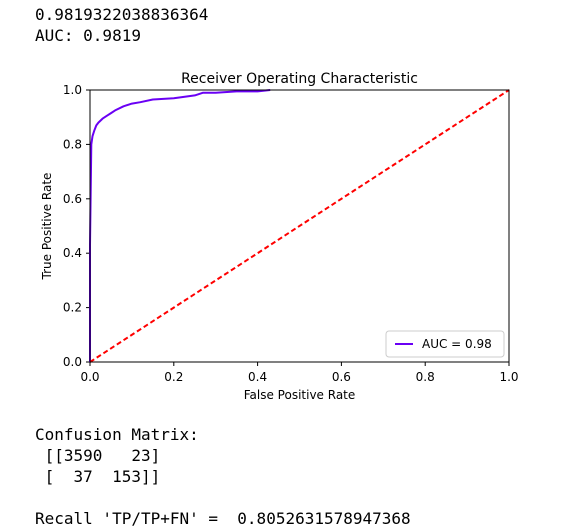 This screenshot has width=570, height=529. Describe the element at coordinates (72, 362) in the screenshot. I see `y-tick-label: 0.0` at that location.